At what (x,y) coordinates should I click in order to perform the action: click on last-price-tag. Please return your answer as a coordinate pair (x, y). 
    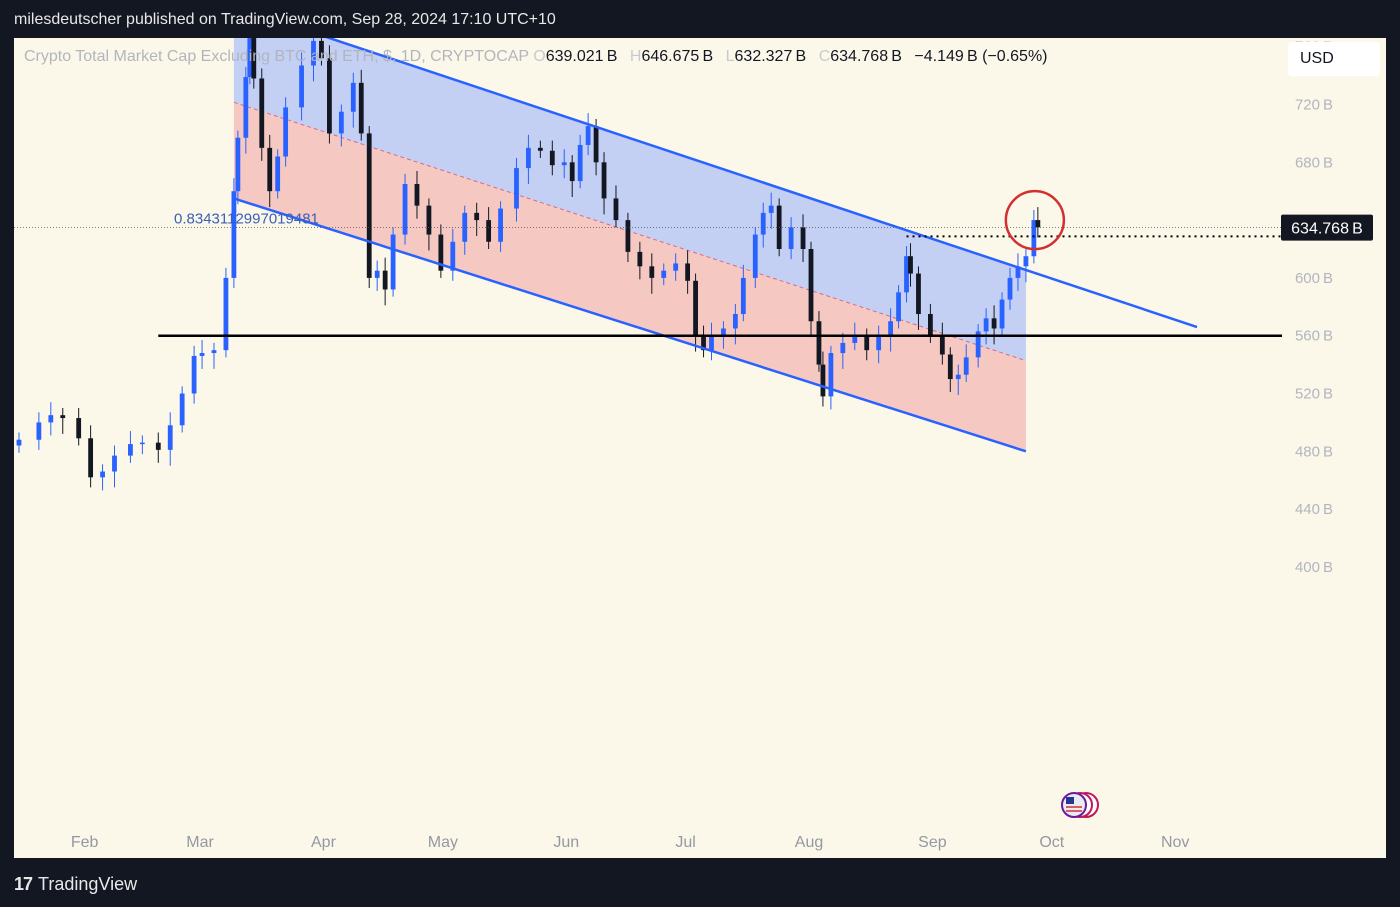
    Looking at the image, I should click on (1327, 227).